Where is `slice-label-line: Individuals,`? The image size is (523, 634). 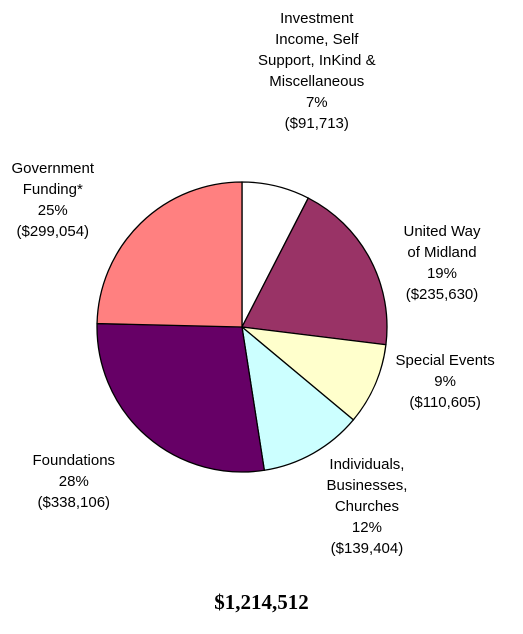 slice-label-line: Individuals, is located at coordinates (367, 464).